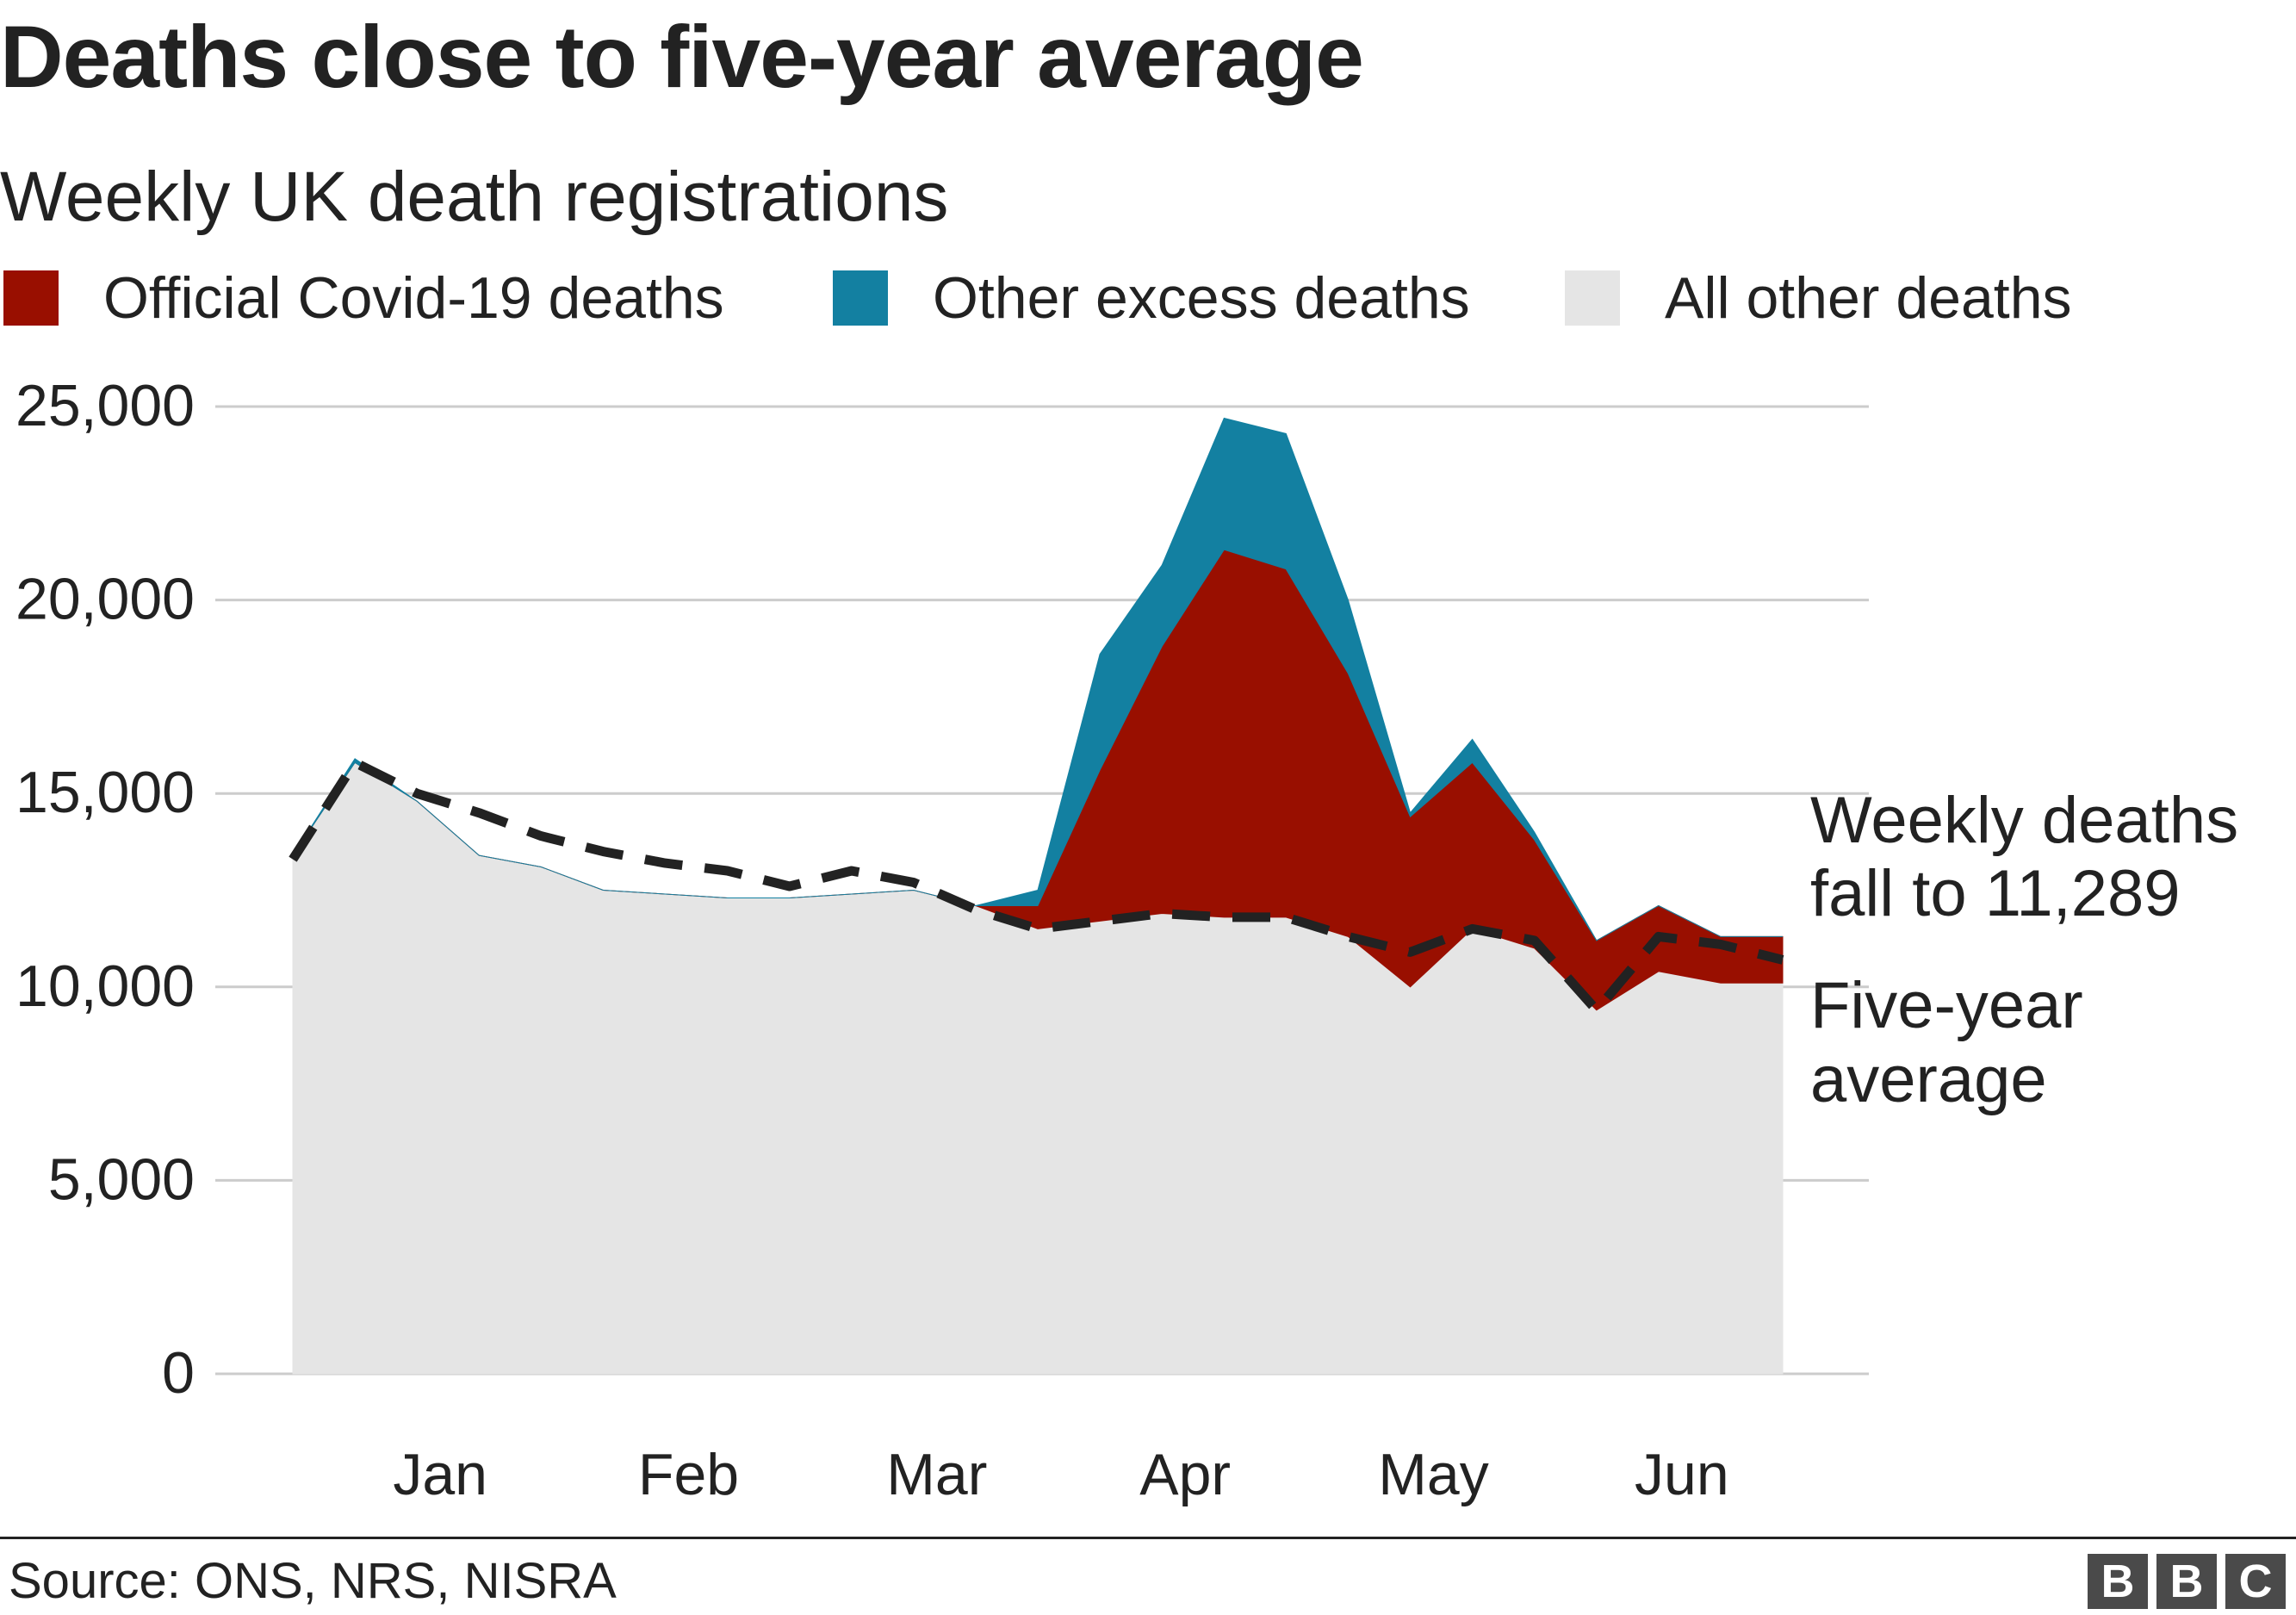 The width and height of the screenshot is (2296, 1615). Describe the element at coordinates (121, 1179) in the screenshot. I see `y-tick-label: 5,000` at that location.